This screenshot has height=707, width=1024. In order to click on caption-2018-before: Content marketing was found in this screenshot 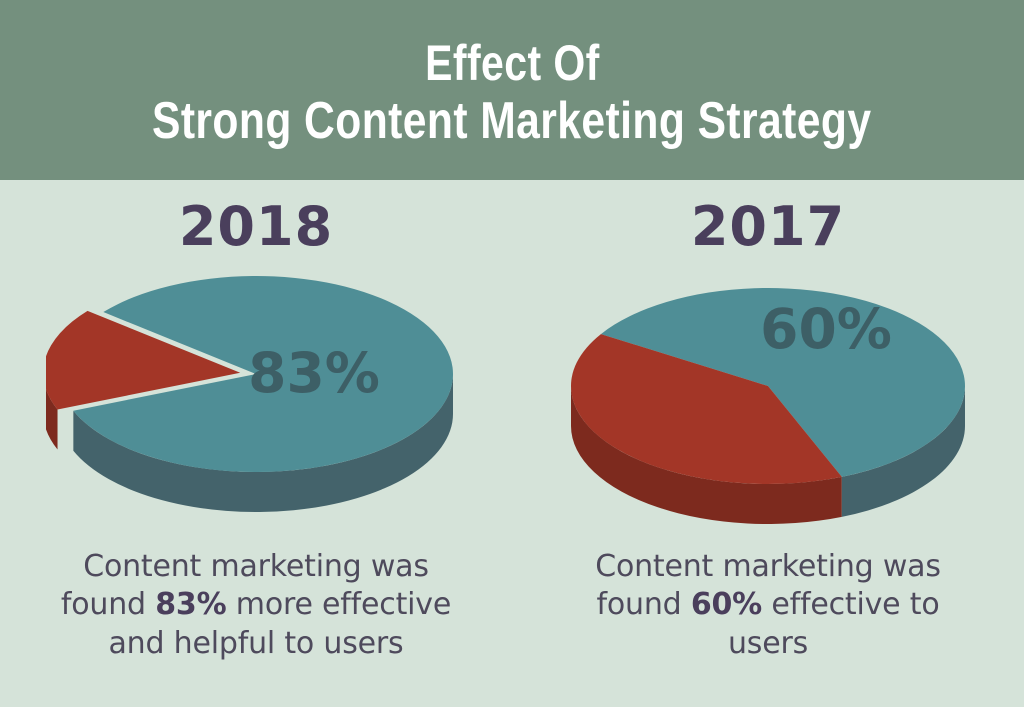, I will do `click(249, 586)`.